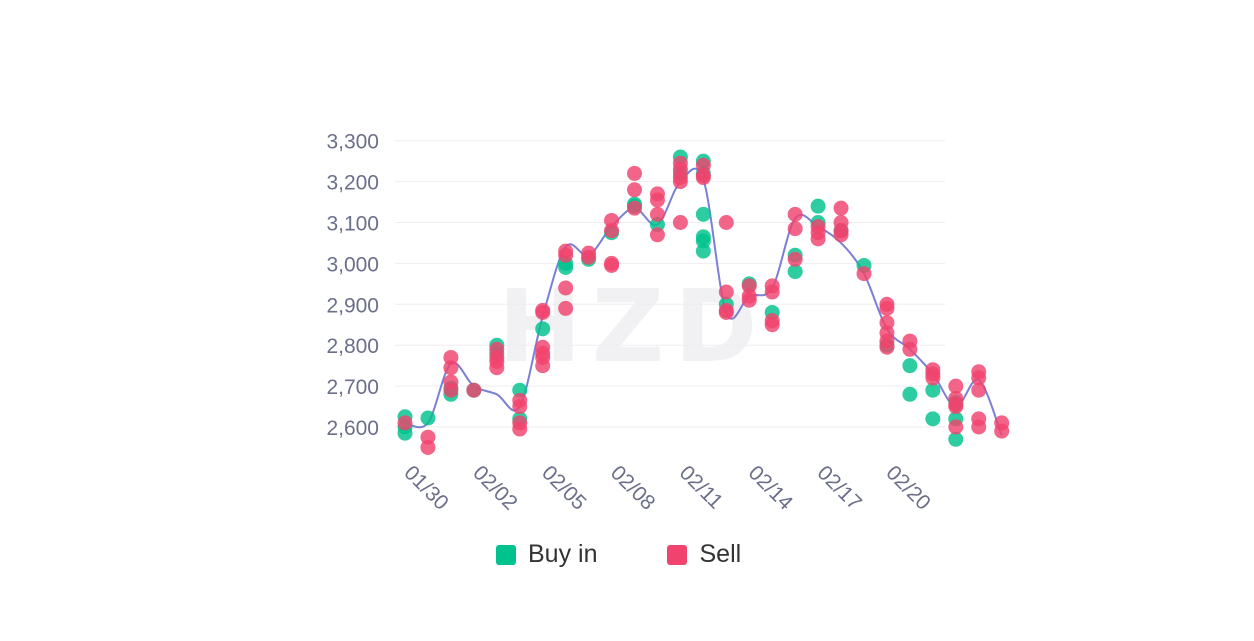  What do you see at coordinates (494, 487) in the screenshot?
I see `x-tick-label: 02/02` at bounding box center [494, 487].